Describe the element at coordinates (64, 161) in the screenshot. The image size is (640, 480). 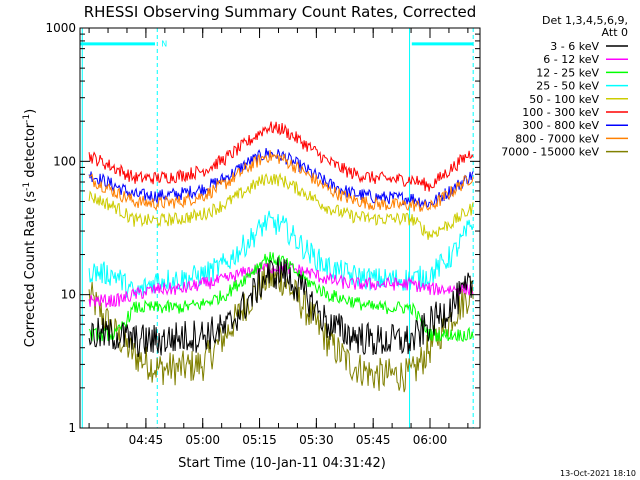
I see `y-tick-label: 100` at that location.